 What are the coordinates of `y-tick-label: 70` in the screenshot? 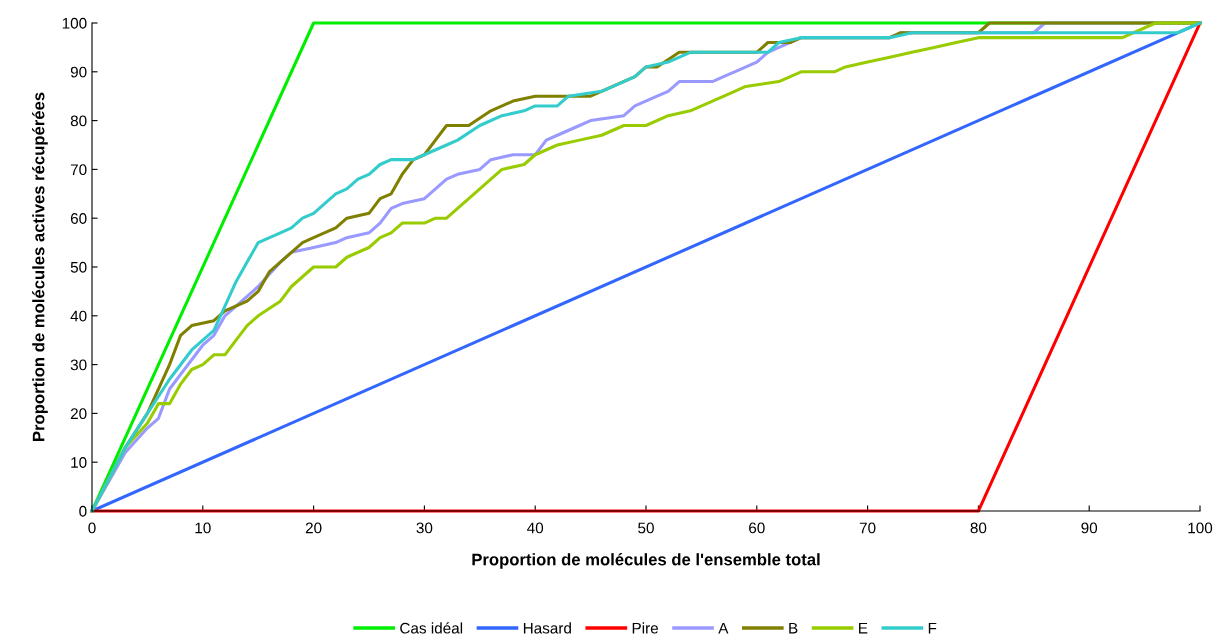 It's located at (78, 170).